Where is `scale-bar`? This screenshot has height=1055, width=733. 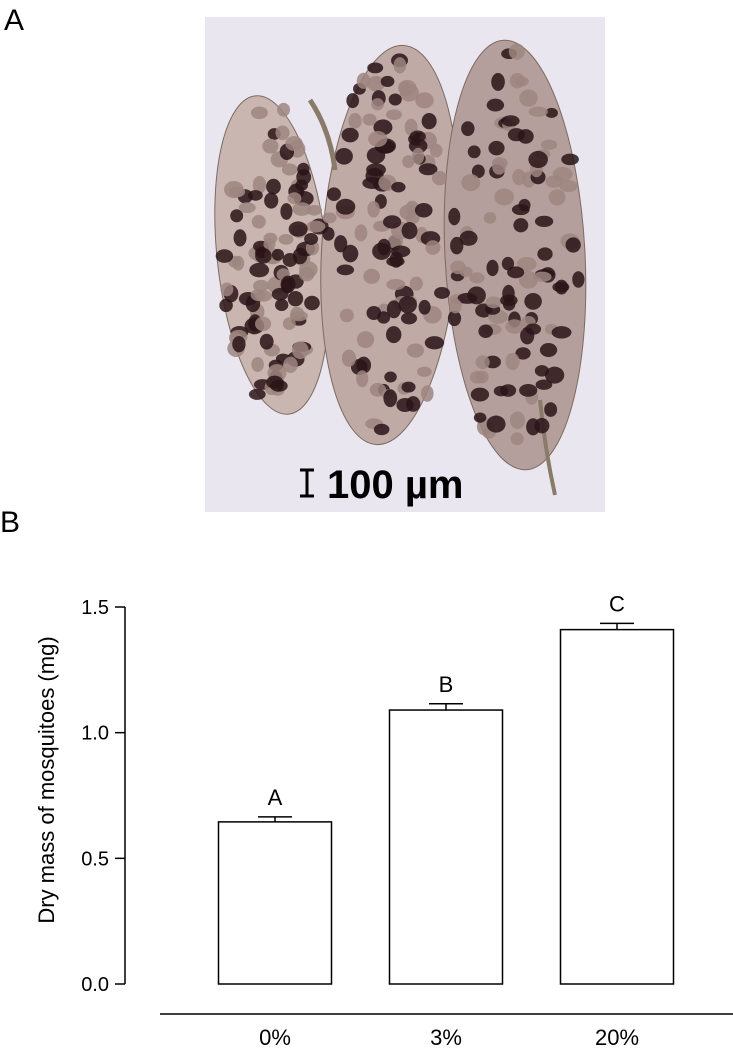 scale-bar is located at coordinates (307, 483).